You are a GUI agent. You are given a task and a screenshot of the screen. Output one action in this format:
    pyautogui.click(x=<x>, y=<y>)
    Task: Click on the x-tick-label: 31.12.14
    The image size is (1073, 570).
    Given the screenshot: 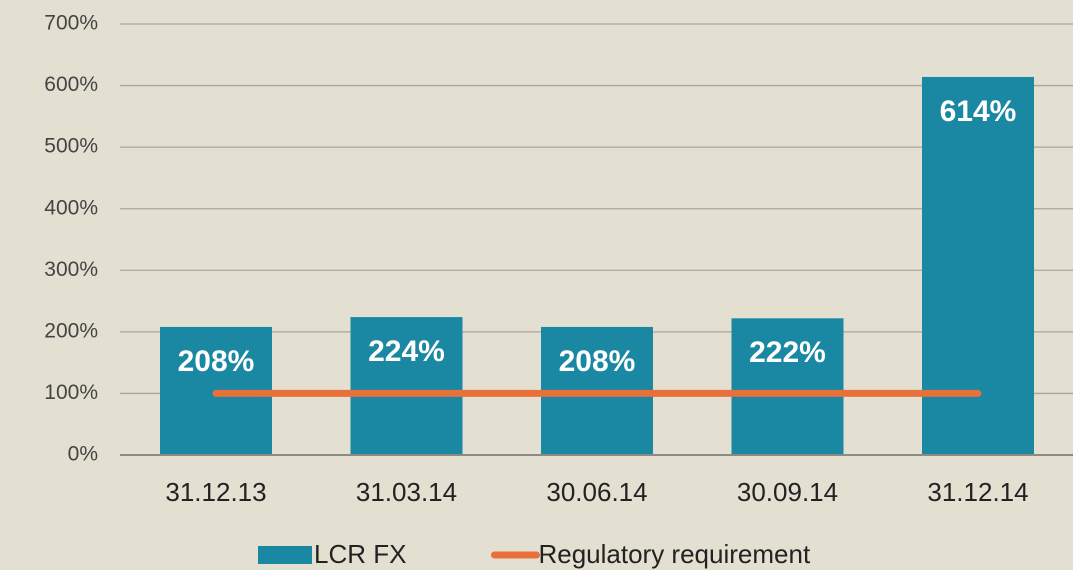 What is the action you would take?
    pyautogui.click(x=977, y=492)
    